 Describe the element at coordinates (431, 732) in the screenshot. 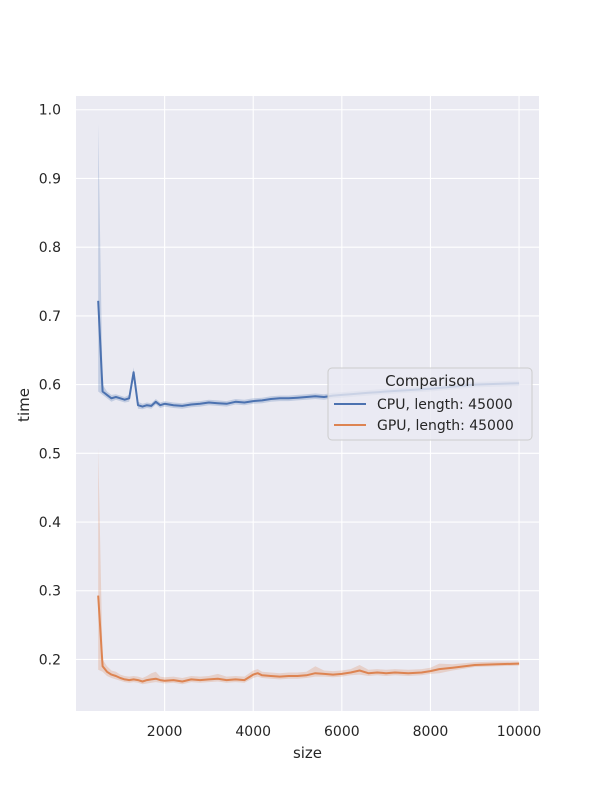

I see `x-tick-label: 8000` at that location.